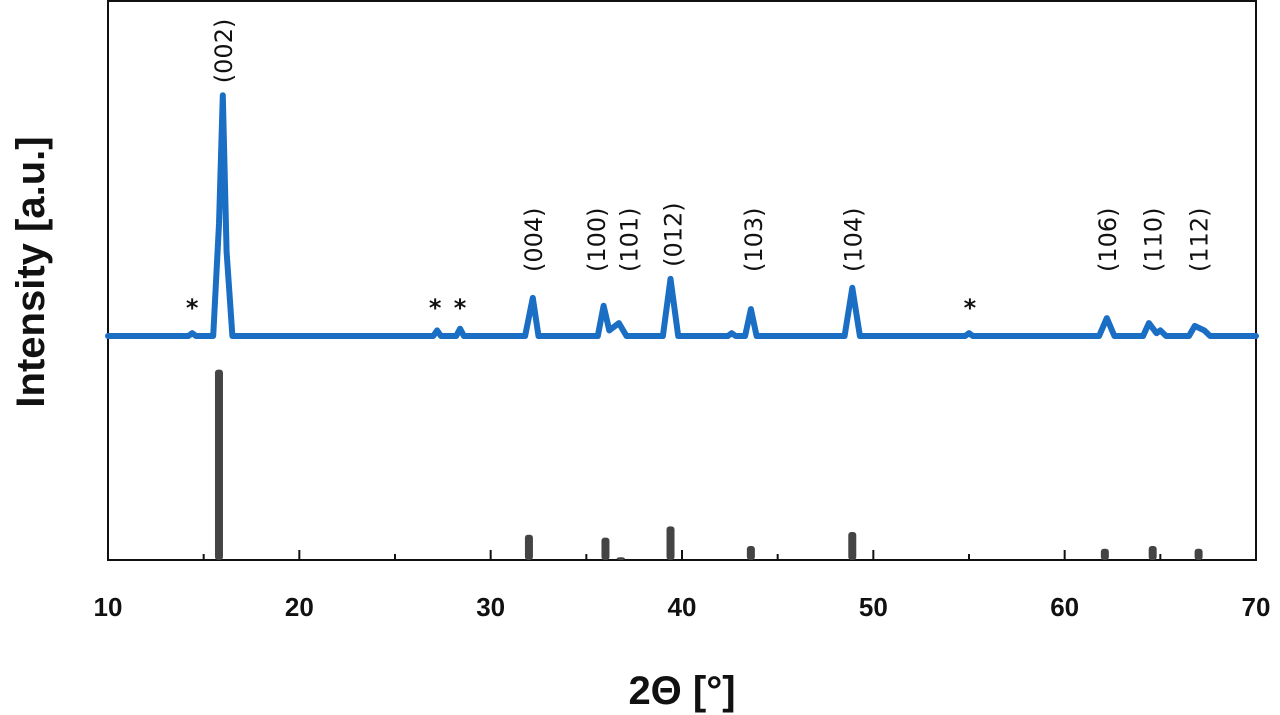  What do you see at coordinates (754, 239) in the screenshot?
I see `peak-label: (103)` at bounding box center [754, 239].